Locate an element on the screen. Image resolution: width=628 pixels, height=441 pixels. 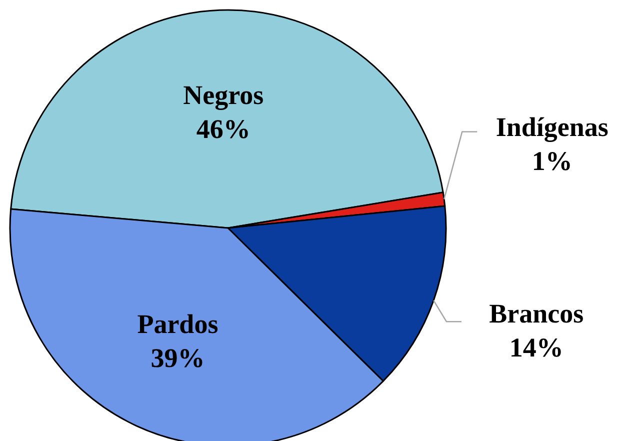
data-label: 39% is located at coordinates (177, 357).